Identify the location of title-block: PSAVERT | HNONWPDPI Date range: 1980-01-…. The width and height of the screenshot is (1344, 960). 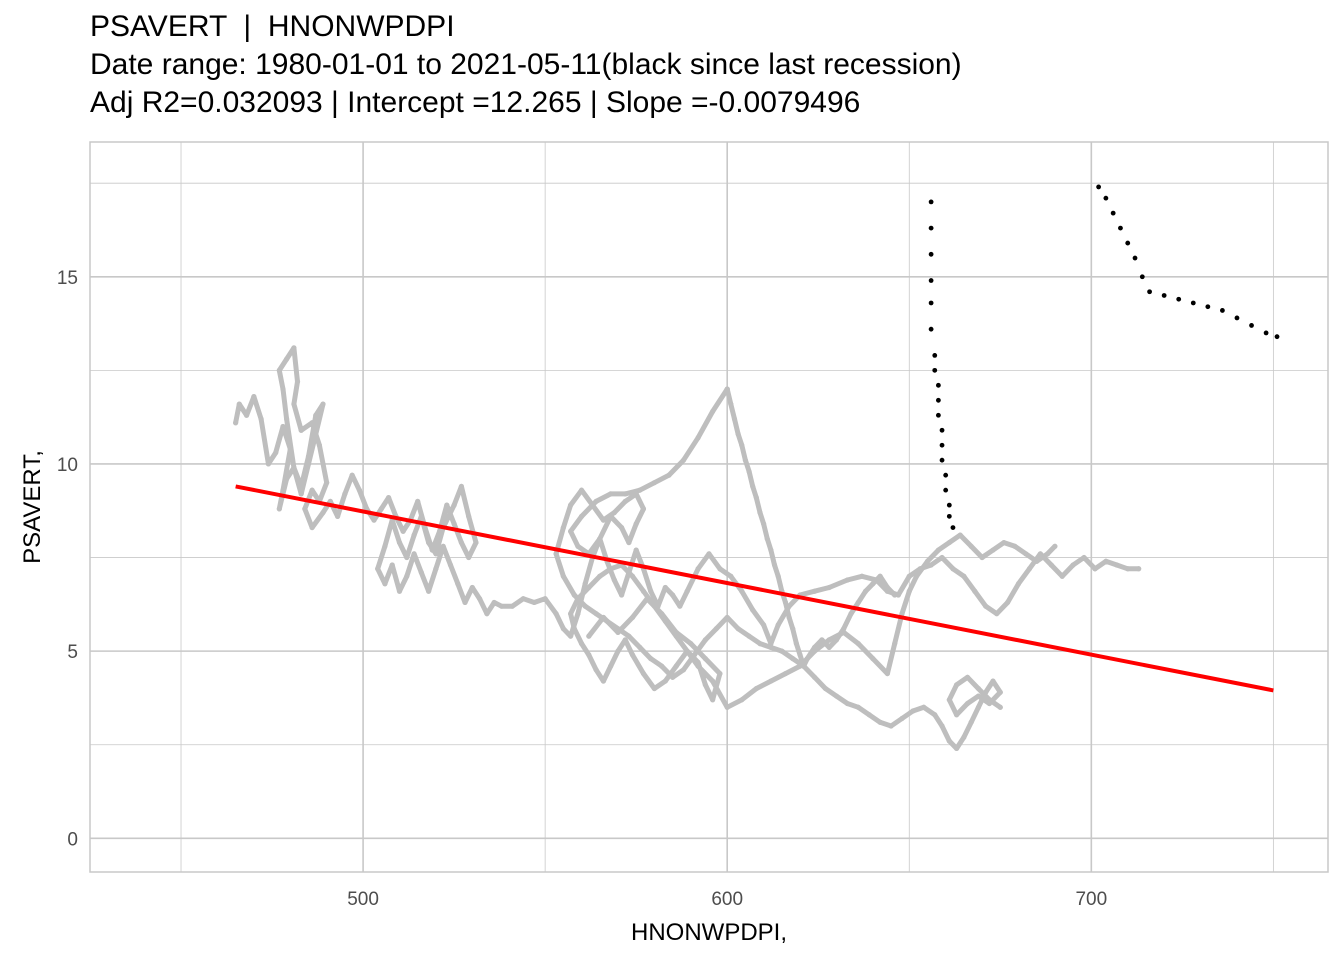
(526, 65).